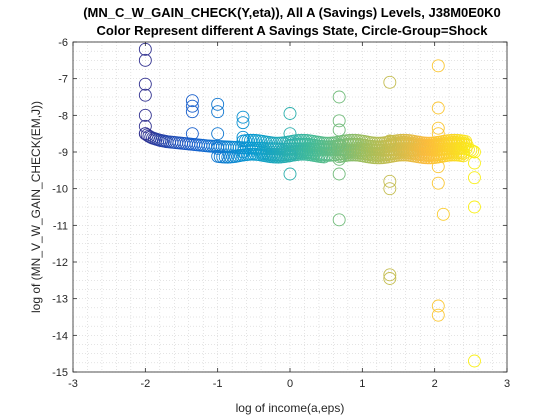 The height and width of the screenshot is (420, 560). Describe the element at coordinates (63, 80) in the screenshot. I see `y-tick-label: -7` at that location.